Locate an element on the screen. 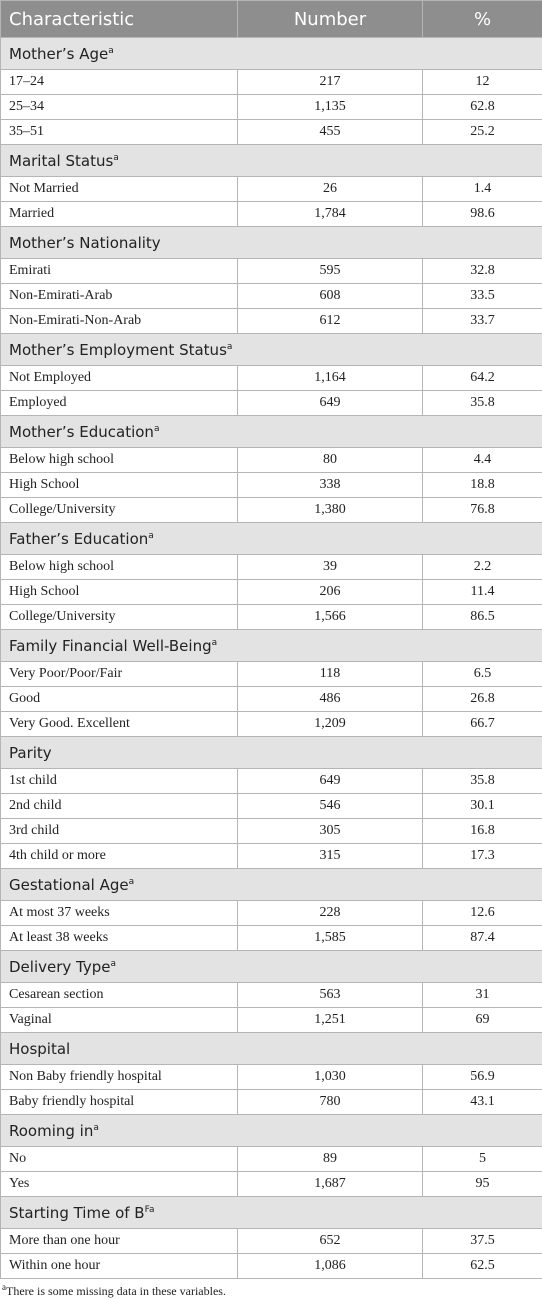 The image size is (542, 1299). section-row: Father’s Educationa is located at coordinates (271, 538).